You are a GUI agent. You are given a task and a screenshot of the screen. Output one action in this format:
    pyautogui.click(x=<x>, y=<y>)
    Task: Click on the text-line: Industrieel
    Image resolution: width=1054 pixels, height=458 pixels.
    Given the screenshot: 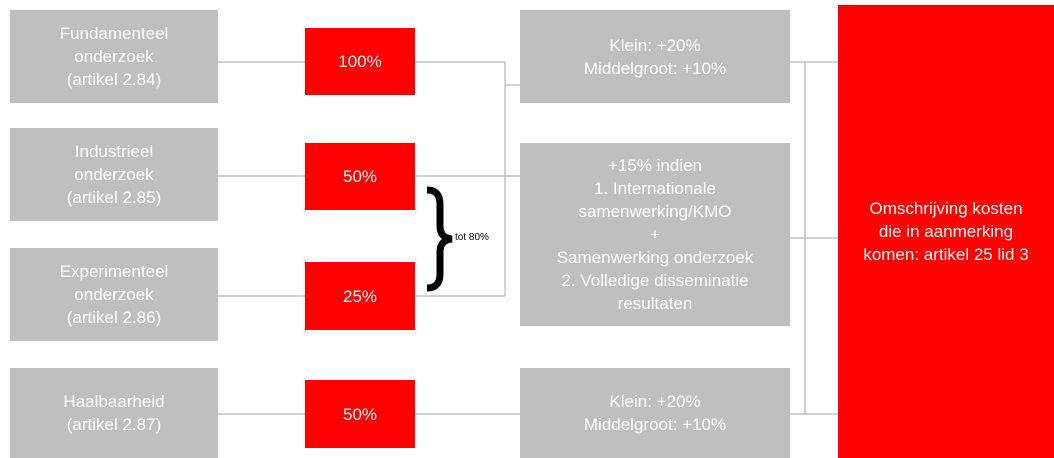 What is the action you would take?
    pyautogui.click(x=114, y=151)
    